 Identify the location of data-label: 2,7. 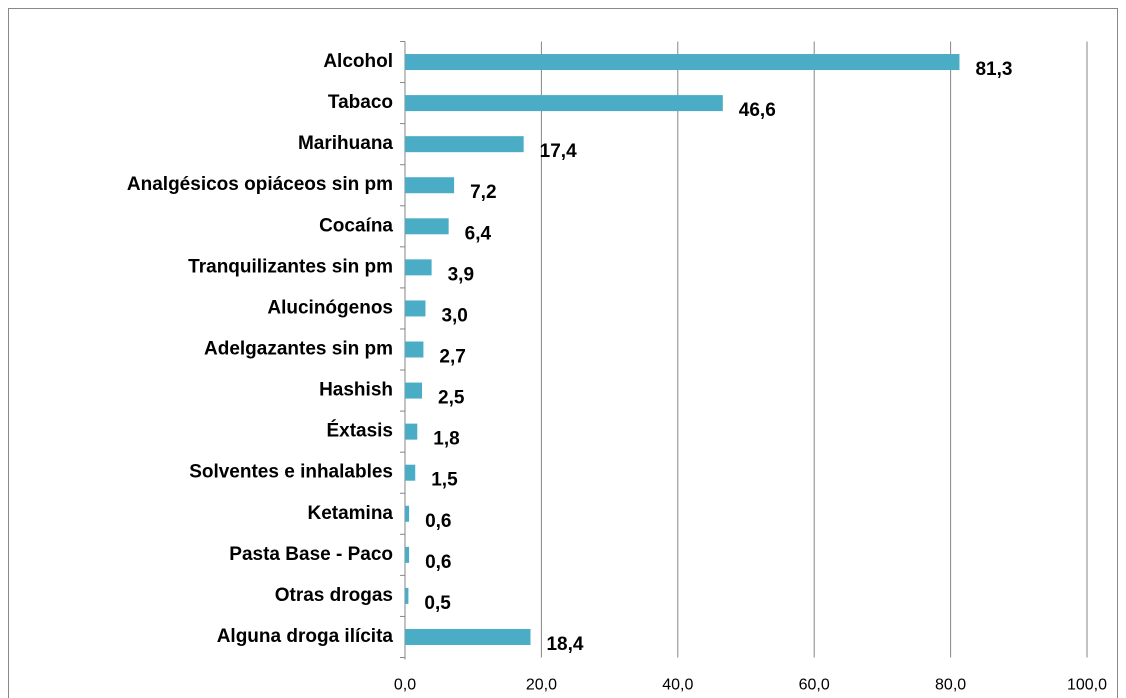
(452, 357).